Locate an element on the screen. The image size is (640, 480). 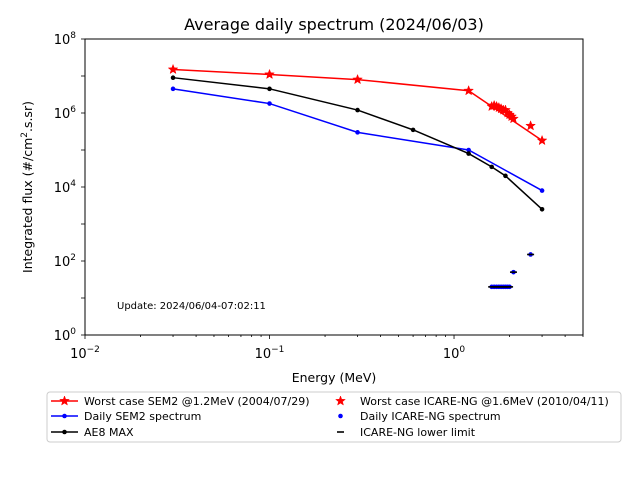
legend-label: AE8 MAX is located at coordinates (109, 432).